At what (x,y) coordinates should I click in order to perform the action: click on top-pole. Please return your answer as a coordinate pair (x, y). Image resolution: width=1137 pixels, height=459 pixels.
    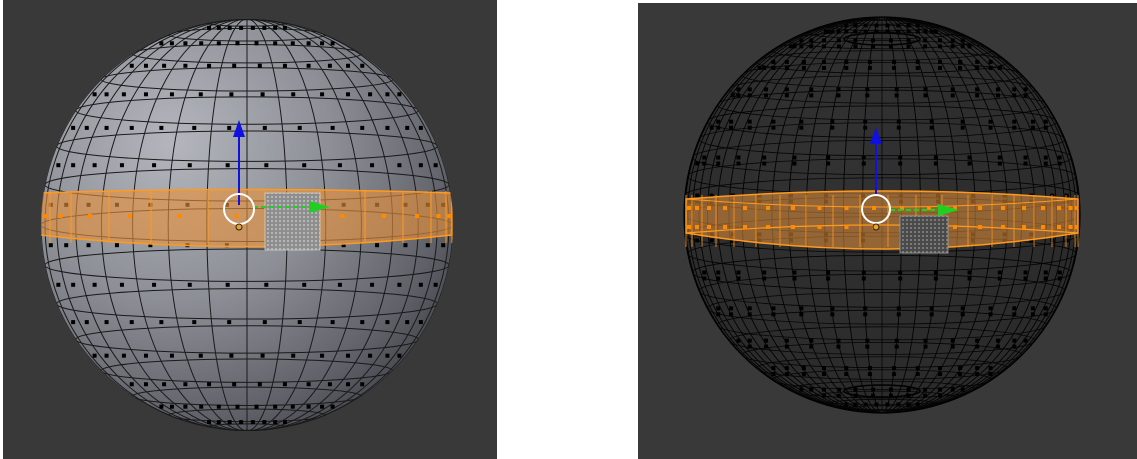
    Looking at the image, I should click on (882, 39).